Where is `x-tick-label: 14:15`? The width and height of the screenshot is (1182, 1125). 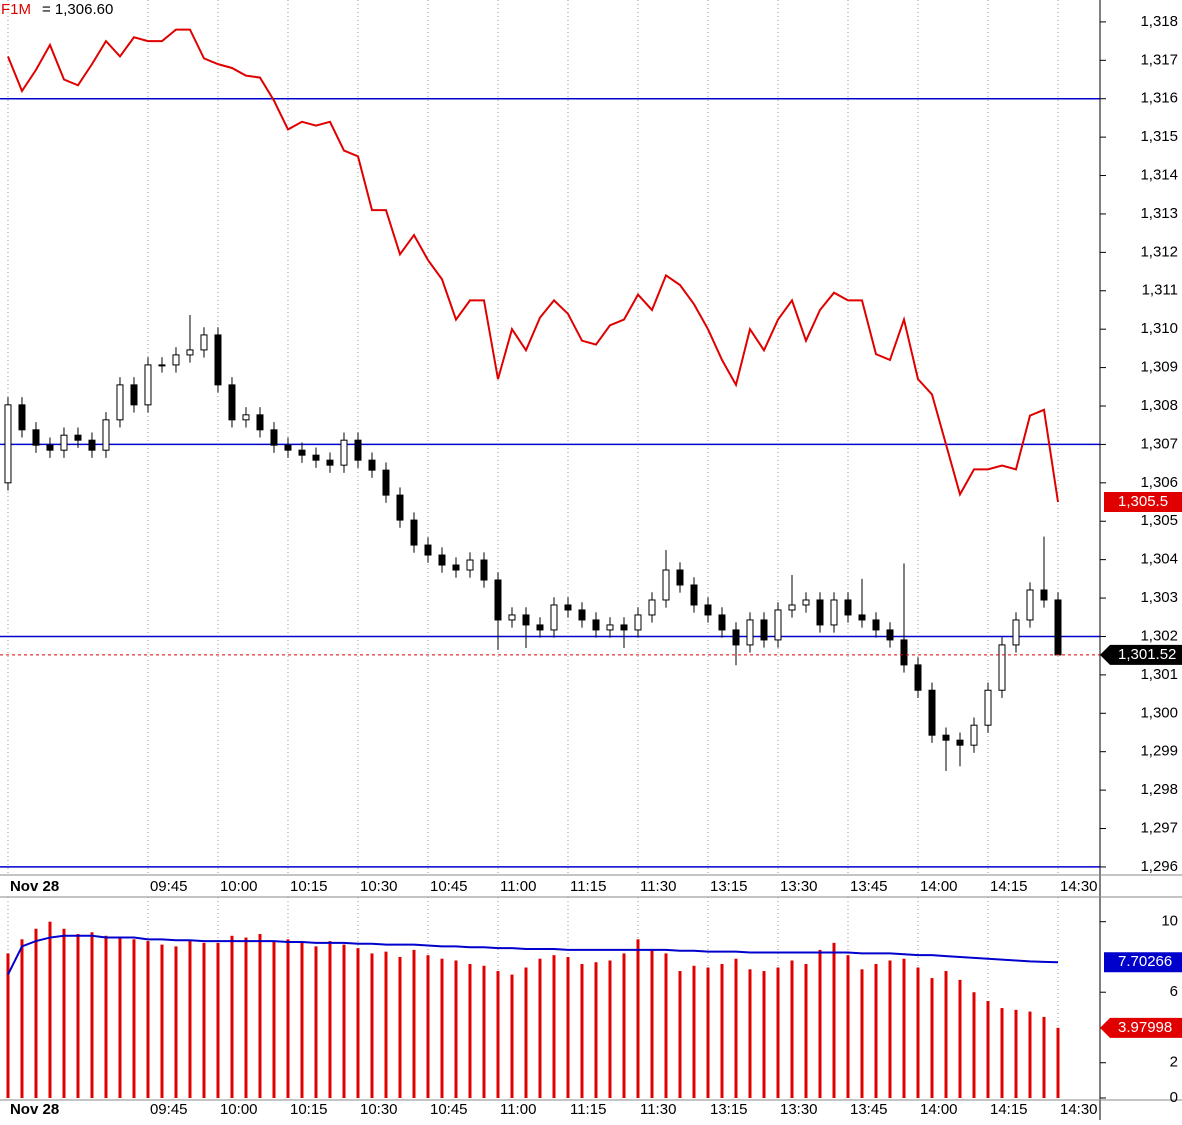
x-tick-label: 14:15 is located at coordinates (1009, 886).